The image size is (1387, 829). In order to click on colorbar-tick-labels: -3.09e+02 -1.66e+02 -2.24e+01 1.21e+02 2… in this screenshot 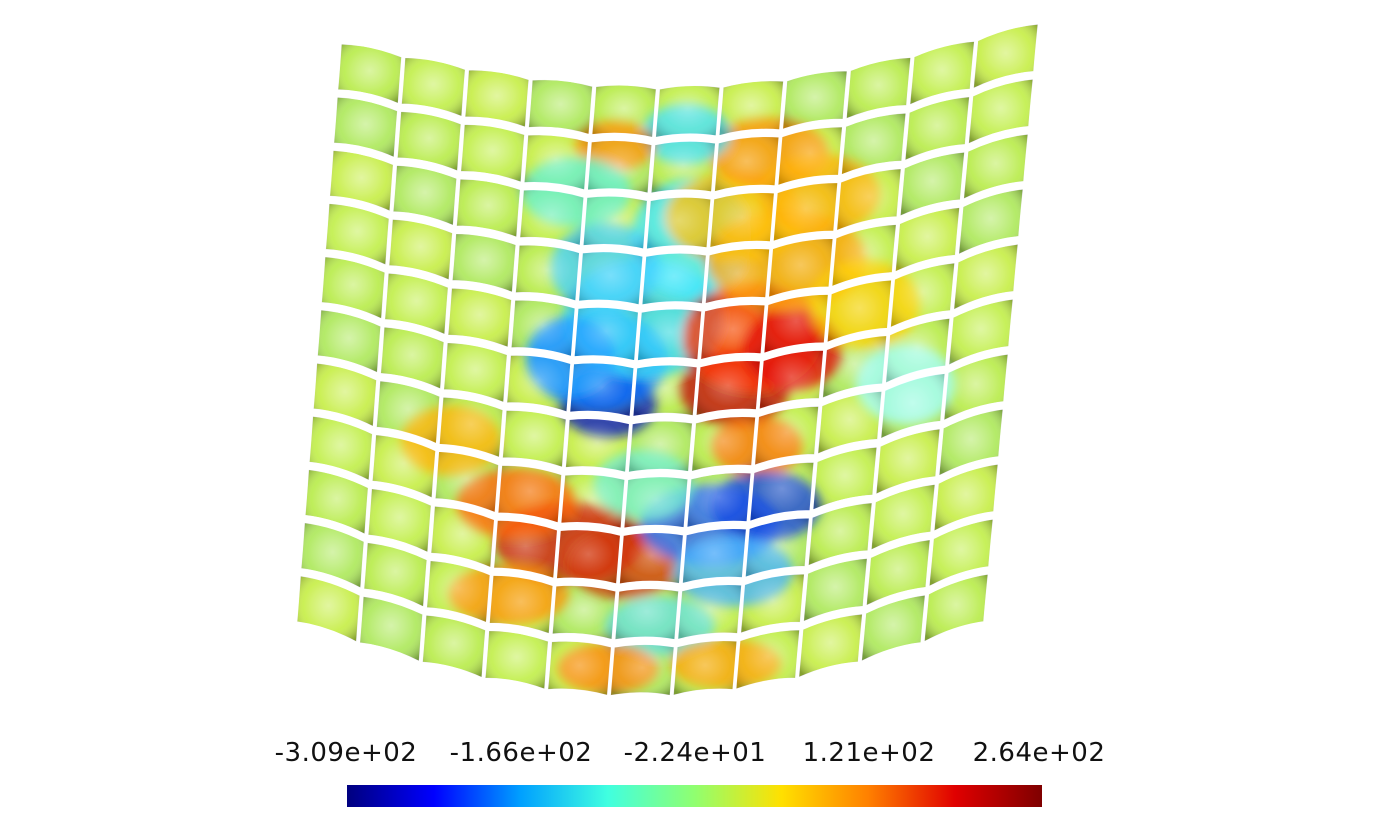, I will do `click(692, 758)`.